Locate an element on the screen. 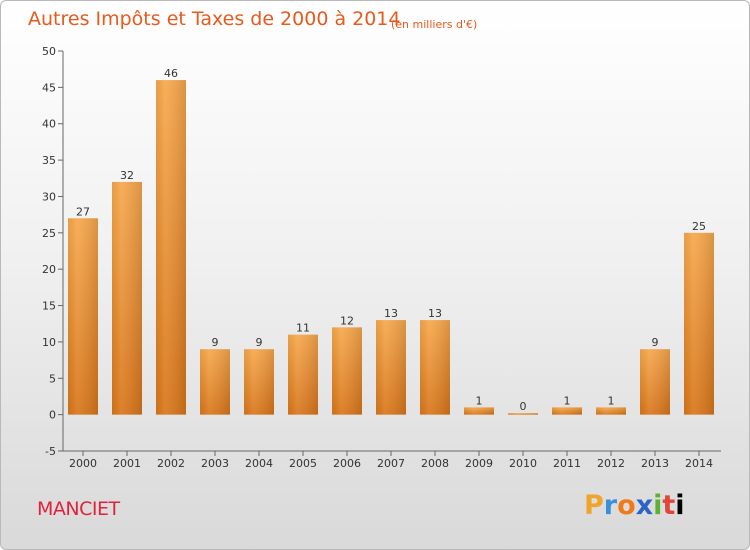 The height and width of the screenshot is (550, 750). x-tick-label: 2010 is located at coordinates (523, 463).